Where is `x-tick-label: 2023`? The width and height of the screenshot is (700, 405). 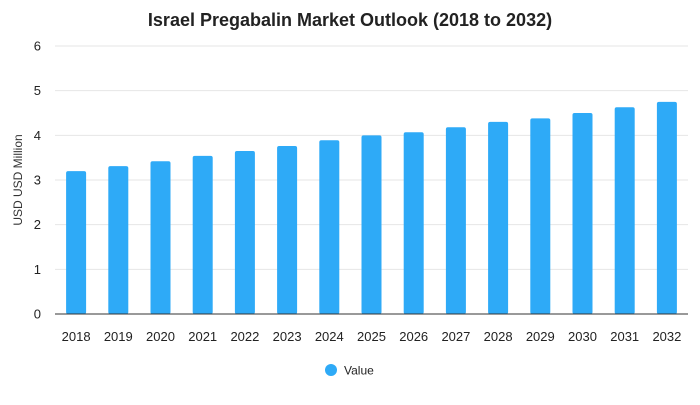
x-tick-label: 2023 is located at coordinates (287, 336).